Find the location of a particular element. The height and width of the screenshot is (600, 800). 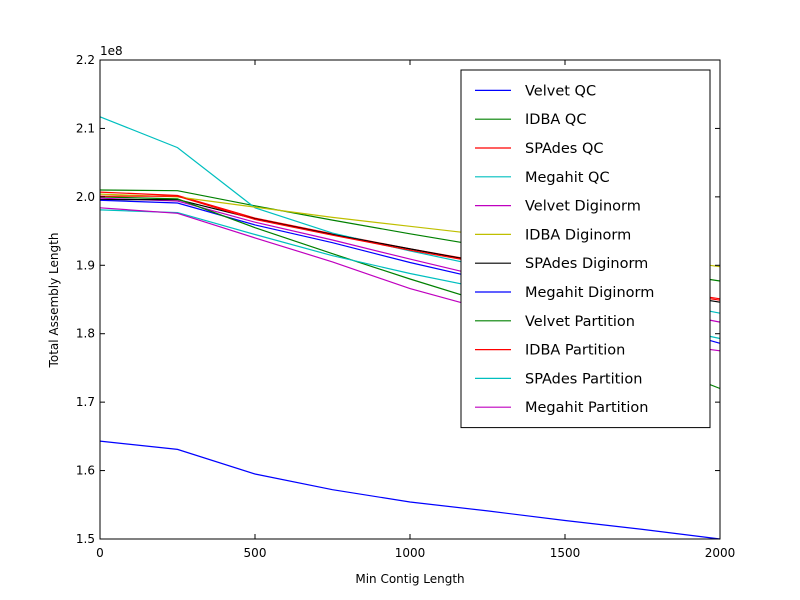

y-multiplier-label: 1e8 is located at coordinates (111, 51).